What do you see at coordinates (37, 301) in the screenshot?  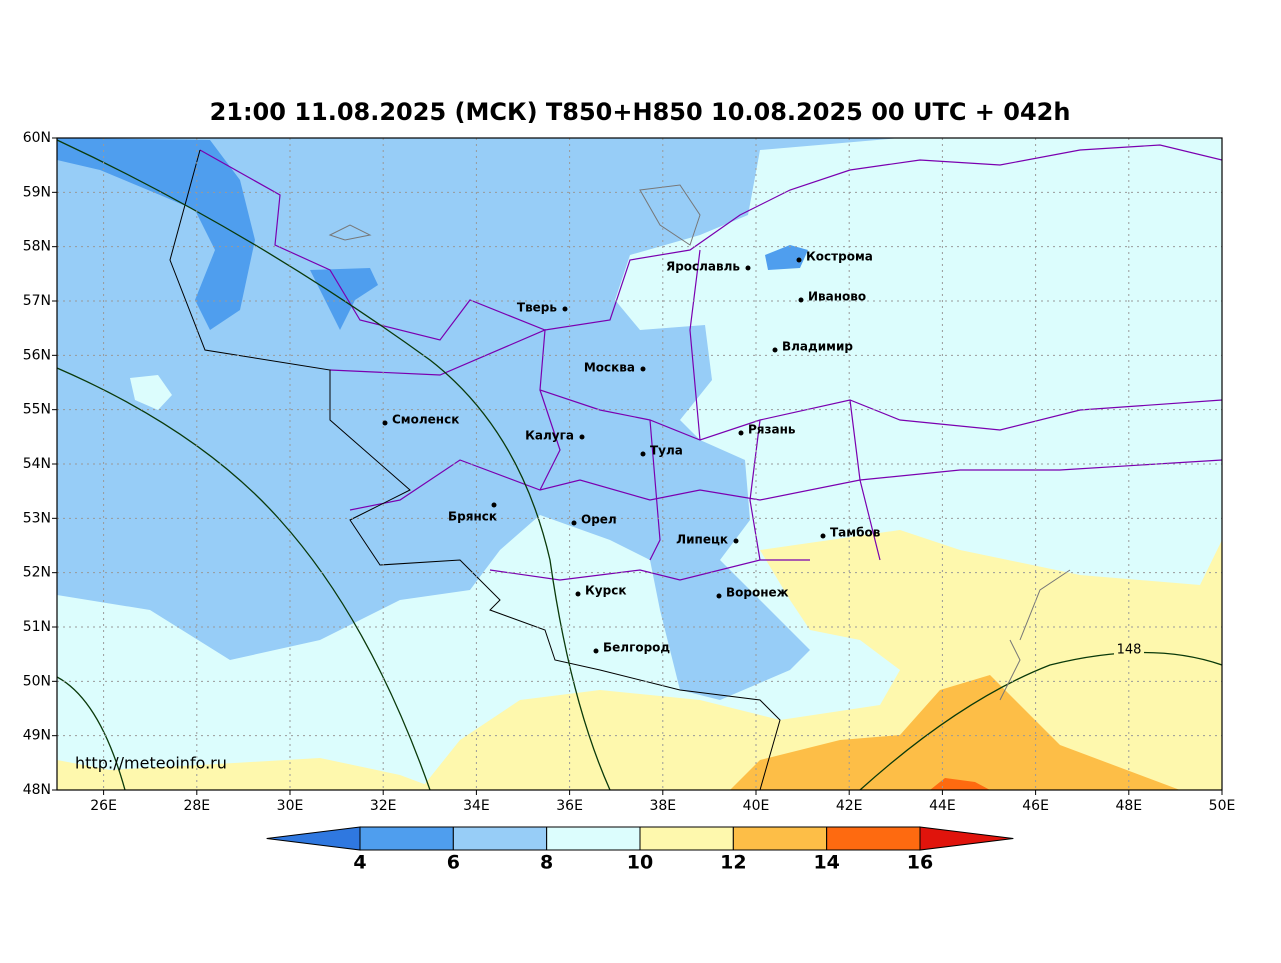 I see `lat-tick-label: 57N` at bounding box center [37, 301].